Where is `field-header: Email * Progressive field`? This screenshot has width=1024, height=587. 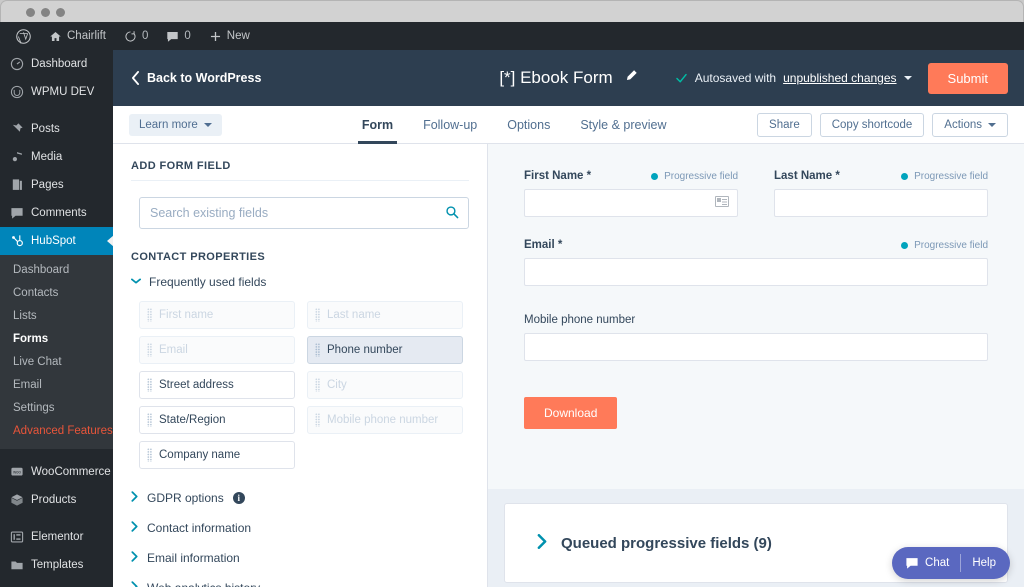 field-header: Email * Progressive field is located at coordinates (756, 245).